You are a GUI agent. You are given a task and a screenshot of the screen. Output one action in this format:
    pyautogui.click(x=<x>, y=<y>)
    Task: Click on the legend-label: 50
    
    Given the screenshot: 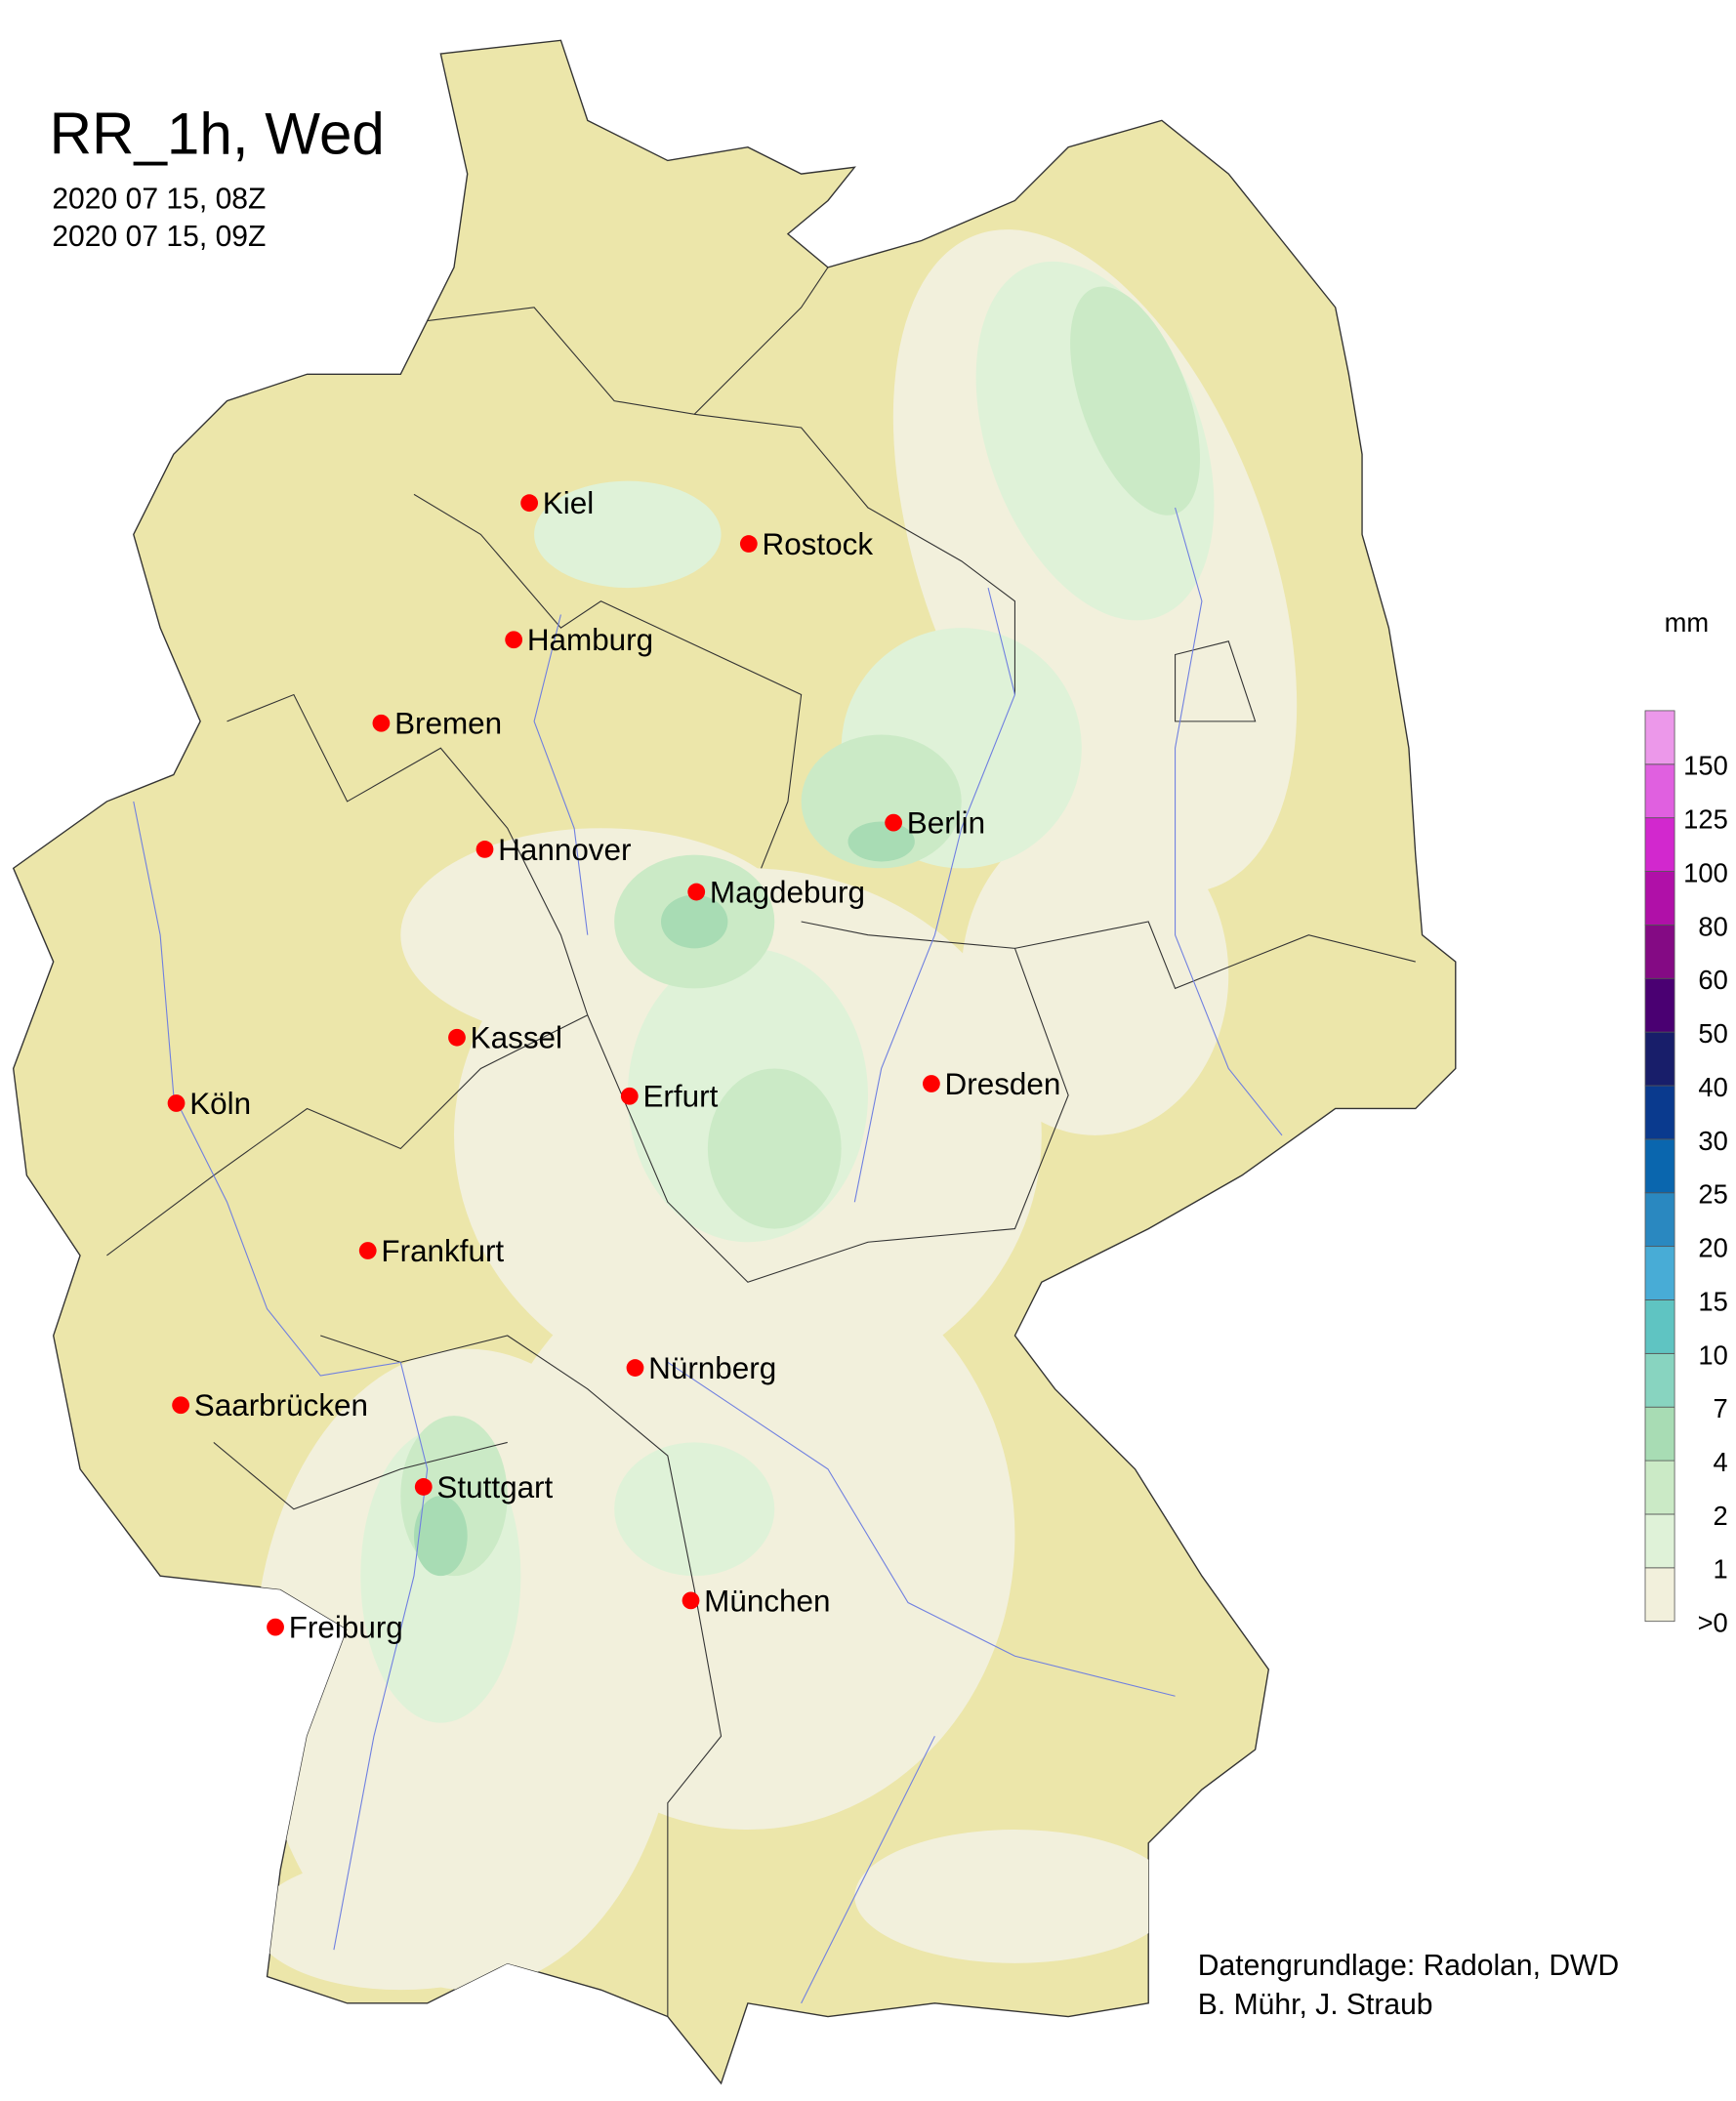 What is the action you would take?
    pyautogui.click(x=1712, y=1033)
    